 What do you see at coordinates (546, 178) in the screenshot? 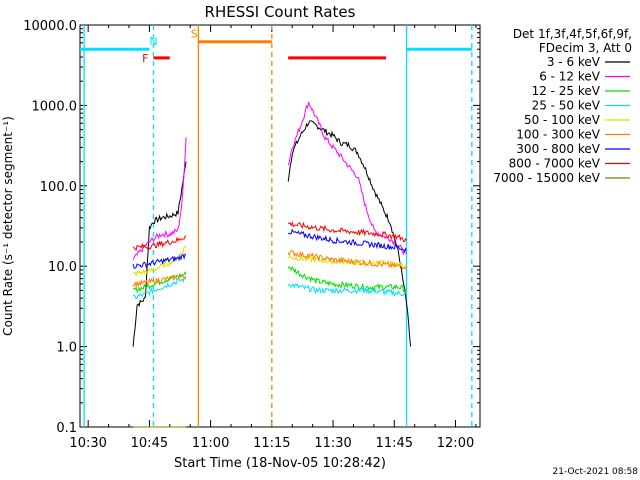
I see `legend-label: 7000 - 15000 keV` at bounding box center [546, 178].